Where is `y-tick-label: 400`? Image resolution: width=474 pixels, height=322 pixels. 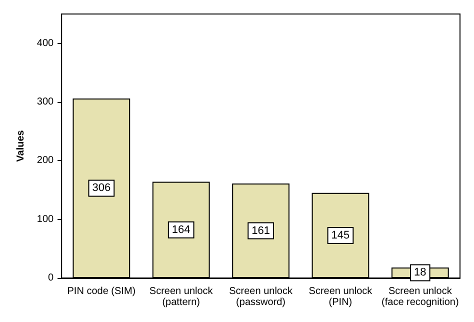 y-tick-label: 400 is located at coordinates (45, 43).